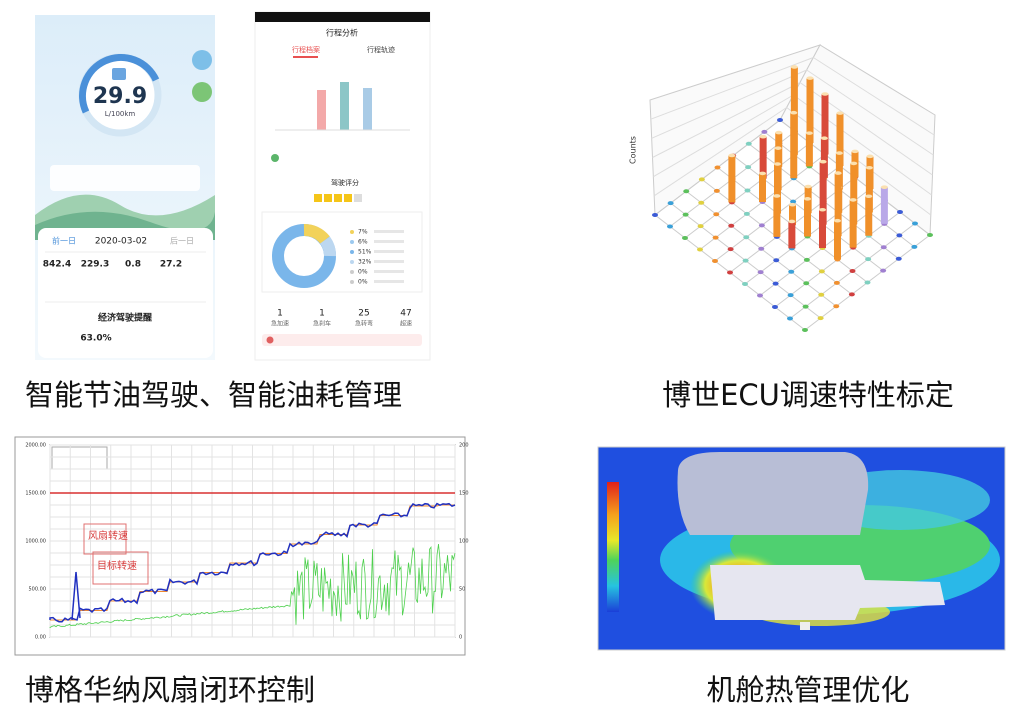 The height and width of the screenshot is (725, 1024). Describe the element at coordinates (316, 234) in the screenshot. I see `donut-slice` at that location.